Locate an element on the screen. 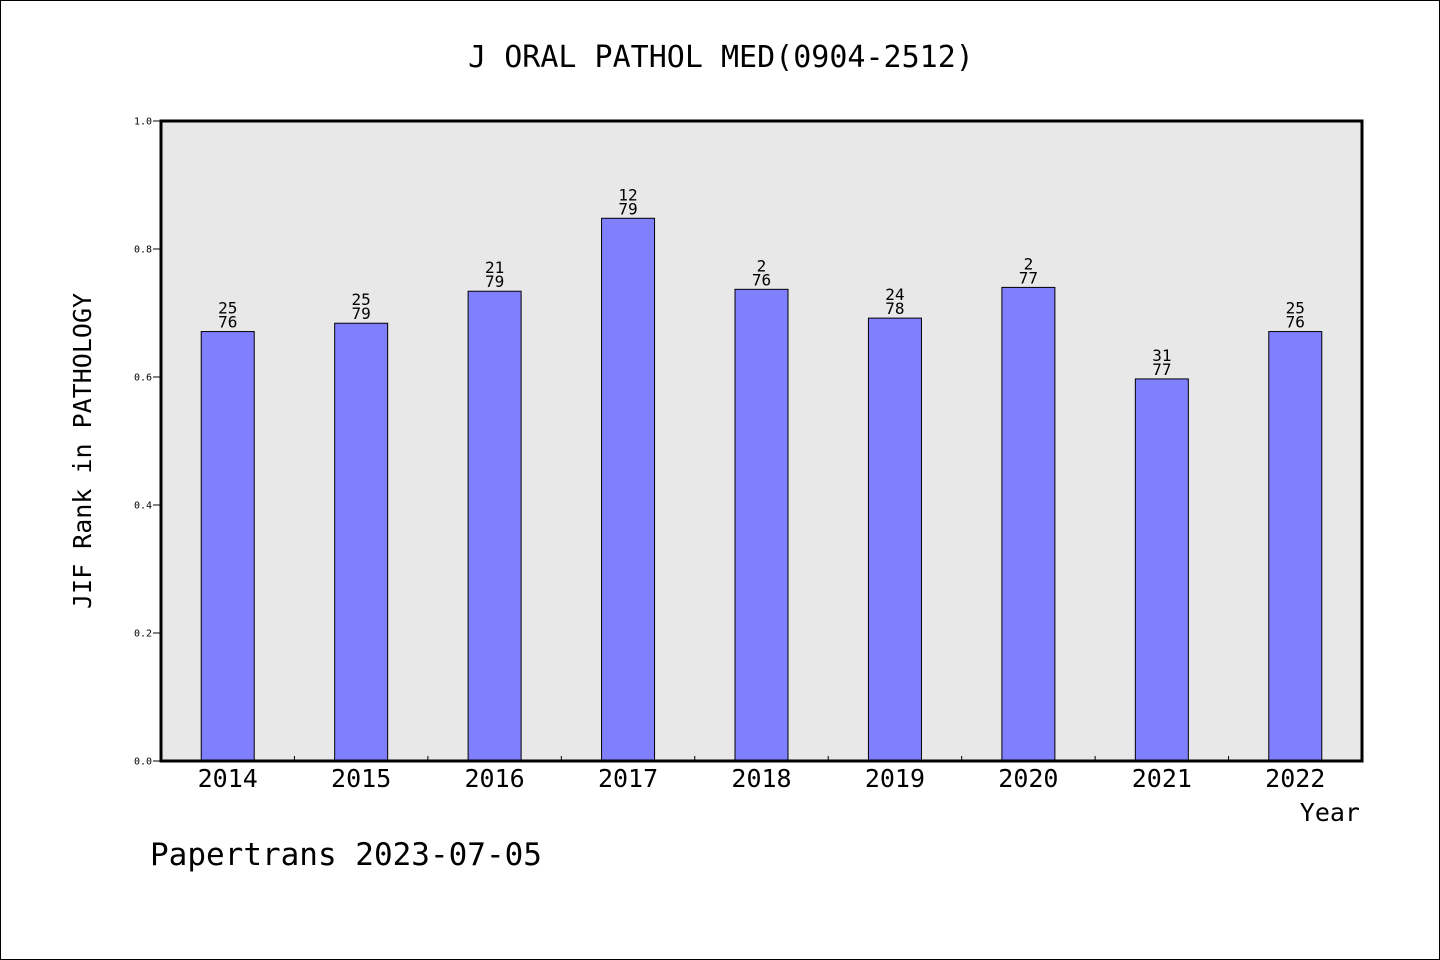 This screenshot has width=1440, height=960. y-tick-label: 0.4 is located at coordinates (143, 506).